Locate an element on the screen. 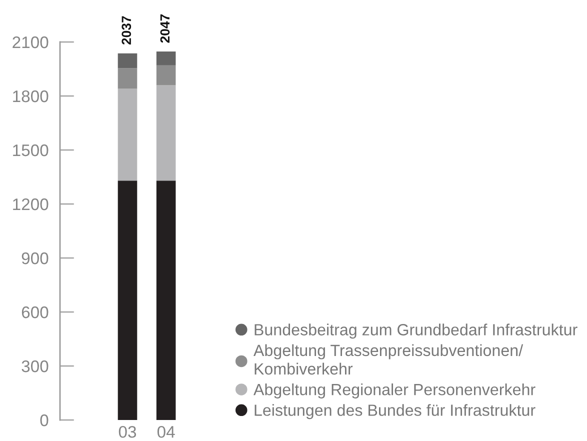 This screenshot has height=441, width=587. total-label: 2047 is located at coordinates (165, 28).